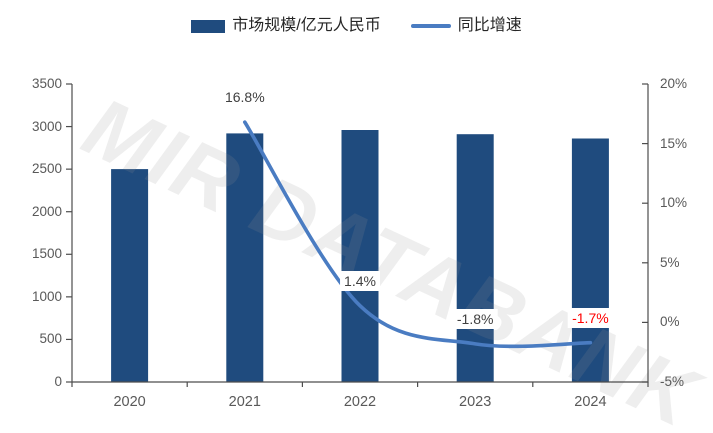 This screenshot has height=433, width=713. Describe the element at coordinates (674, 203) in the screenshot. I see `y-right-tick-10%: 10%` at that location.